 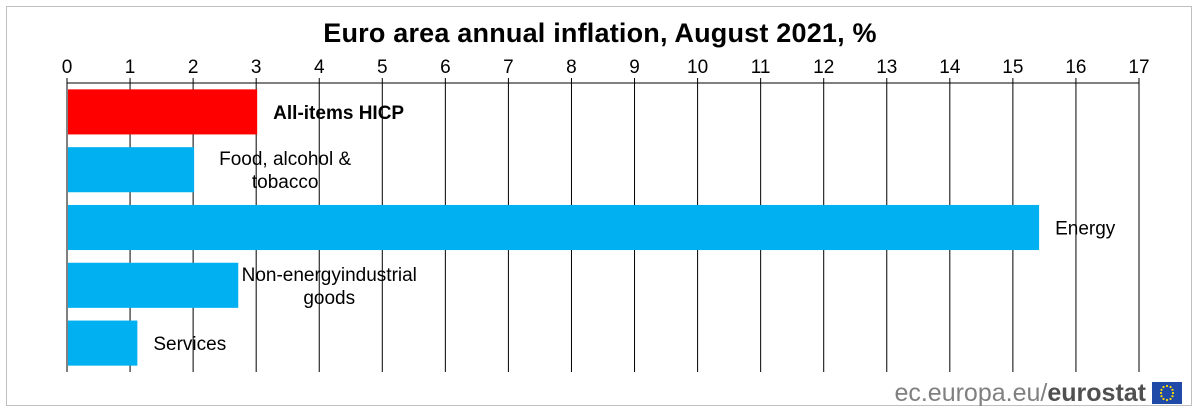 I want to click on x-tick-label: 10, so click(x=697, y=67).